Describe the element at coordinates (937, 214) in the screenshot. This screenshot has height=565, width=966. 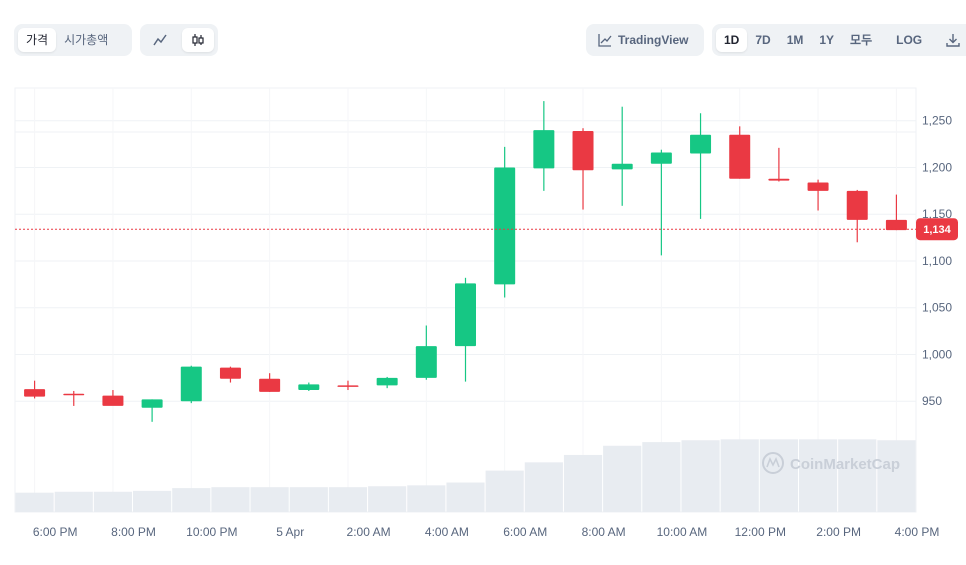
I see `y-tick-label: 1,150` at that location.